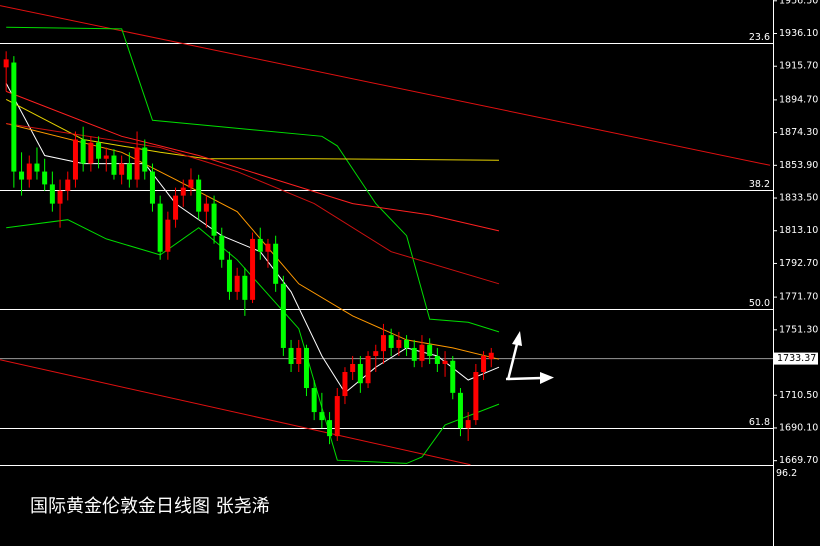 The width and height of the screenshot is (820, 546). What do you see at coordinates (235, 412) in the screenshot?
I see `trend-line` at bounding box center [235, 412].